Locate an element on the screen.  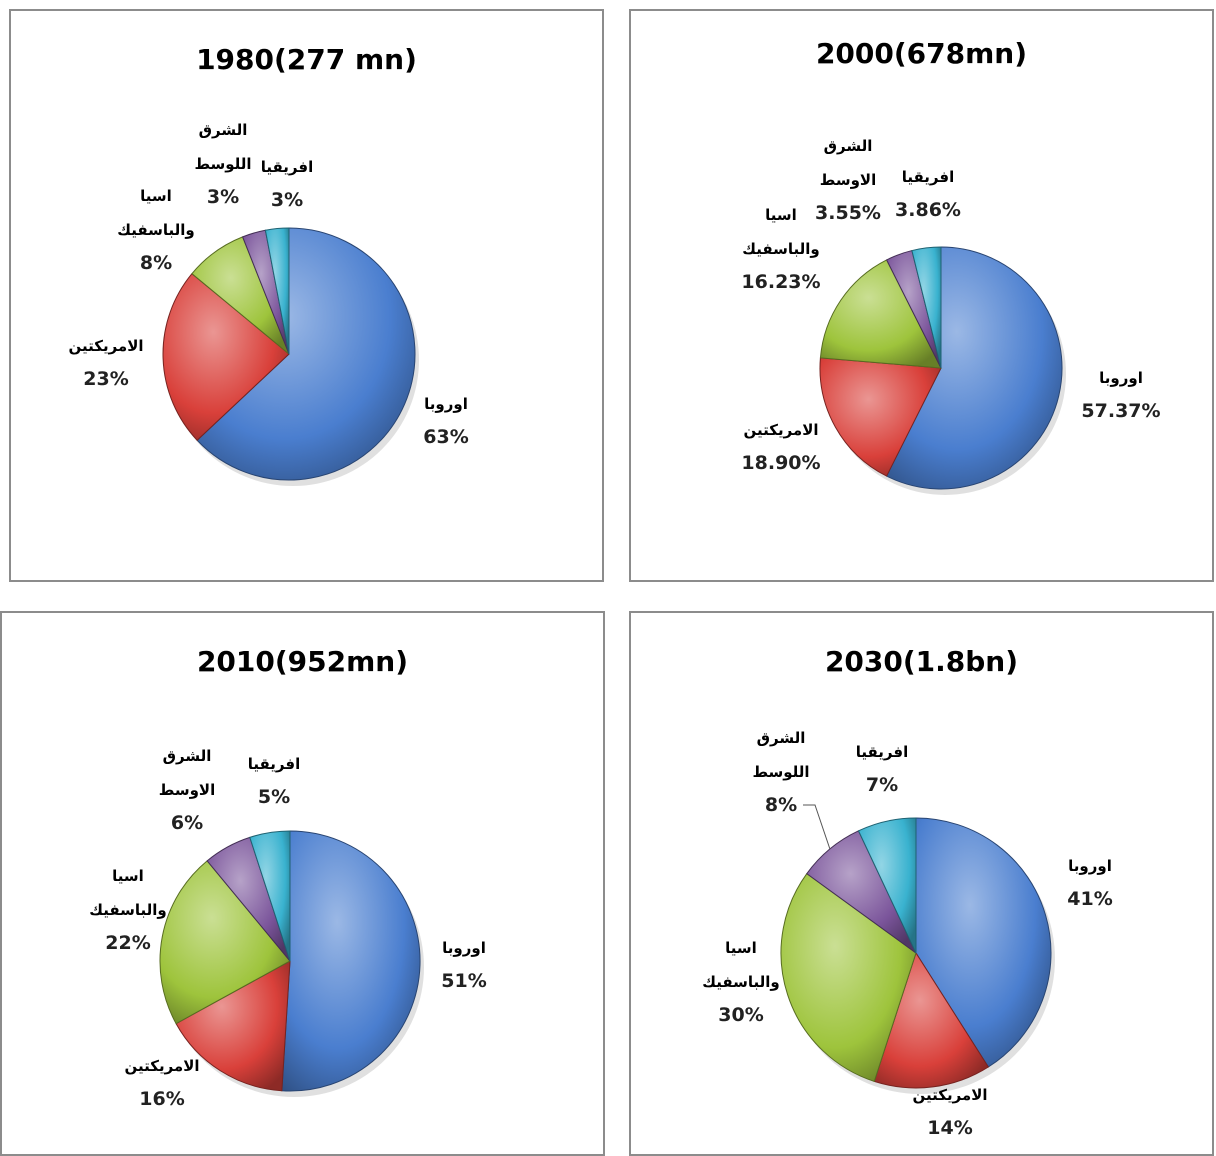
slice-label-value: 6% is located at coordinates (187, 823).